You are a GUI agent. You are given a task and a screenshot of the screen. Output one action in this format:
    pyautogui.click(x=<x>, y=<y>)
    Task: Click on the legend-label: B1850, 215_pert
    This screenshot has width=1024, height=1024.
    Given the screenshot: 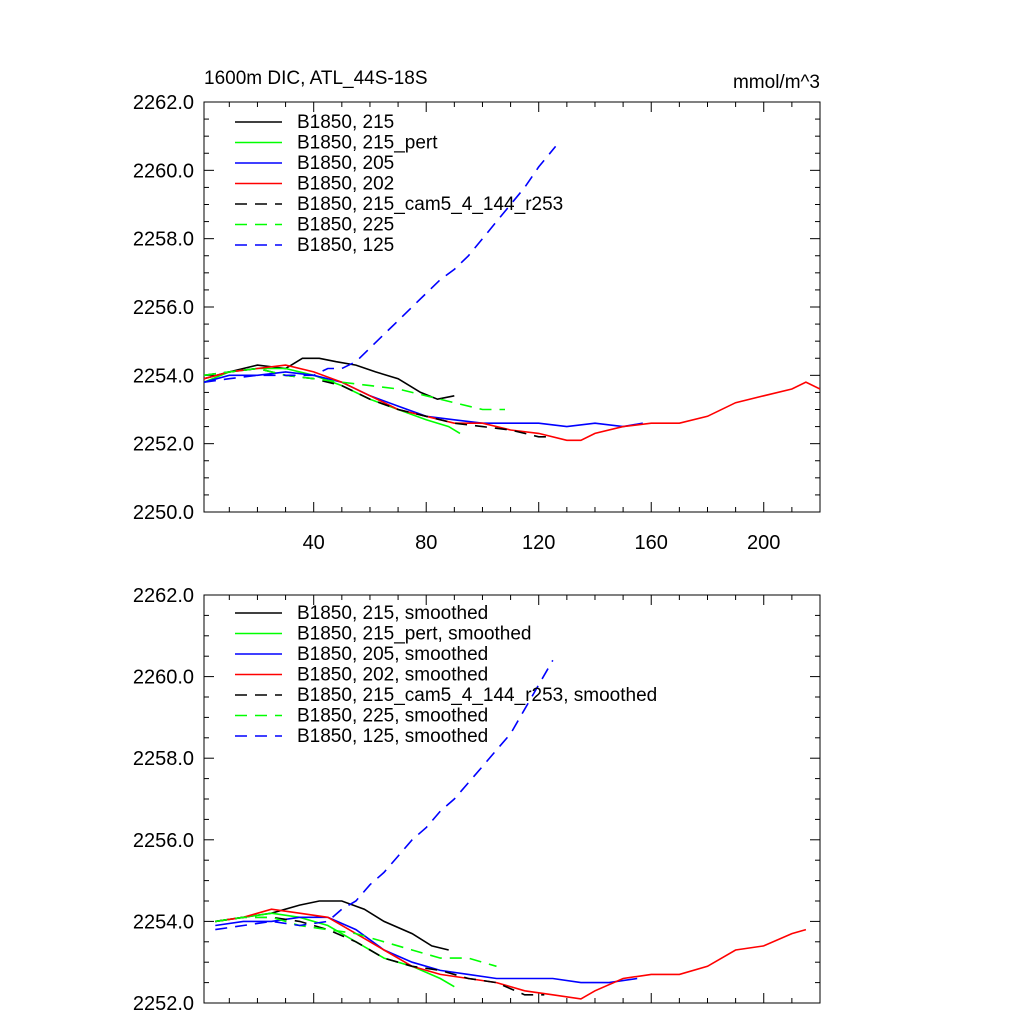 What is the action you would take?
    pyautogui.click(x=367, y=143)
    